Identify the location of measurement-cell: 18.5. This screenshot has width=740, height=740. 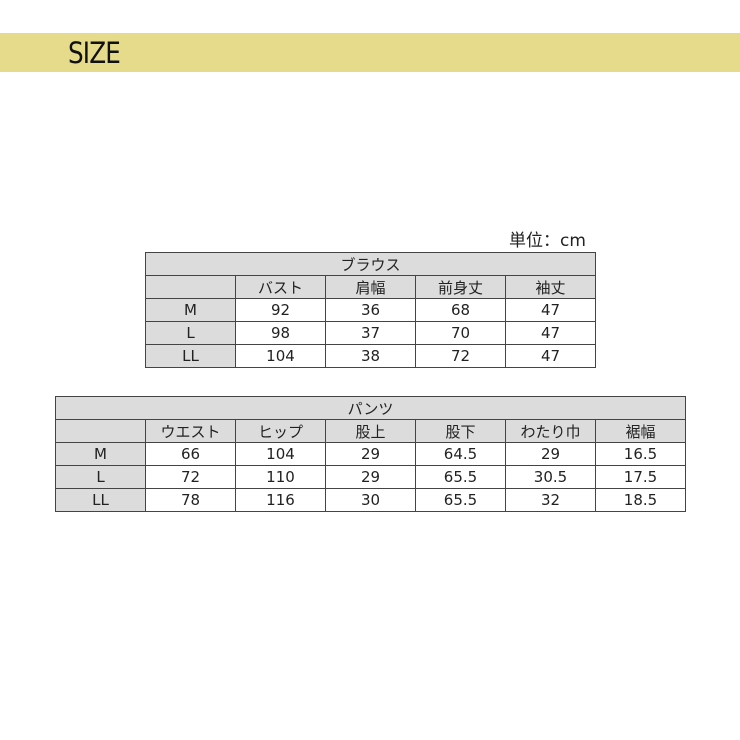
(640, 500).